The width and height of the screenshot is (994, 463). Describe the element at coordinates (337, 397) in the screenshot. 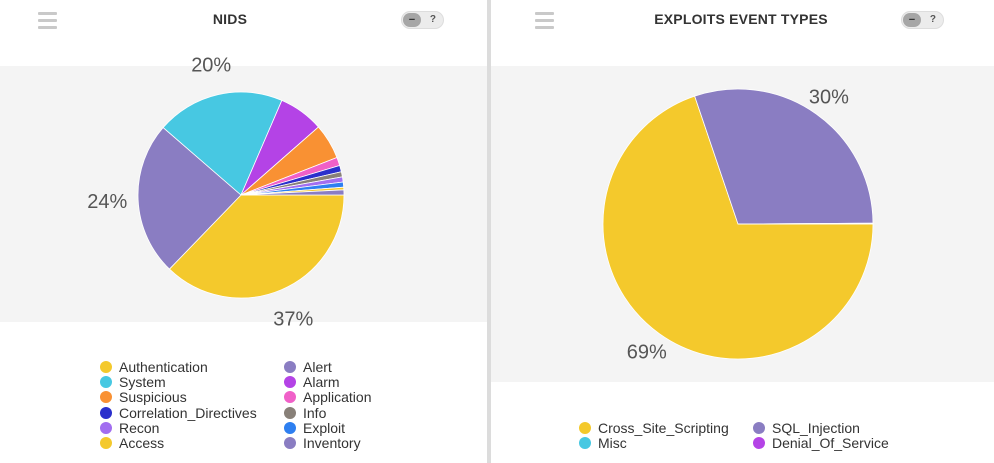

I see `legend-label: Application` at that location.